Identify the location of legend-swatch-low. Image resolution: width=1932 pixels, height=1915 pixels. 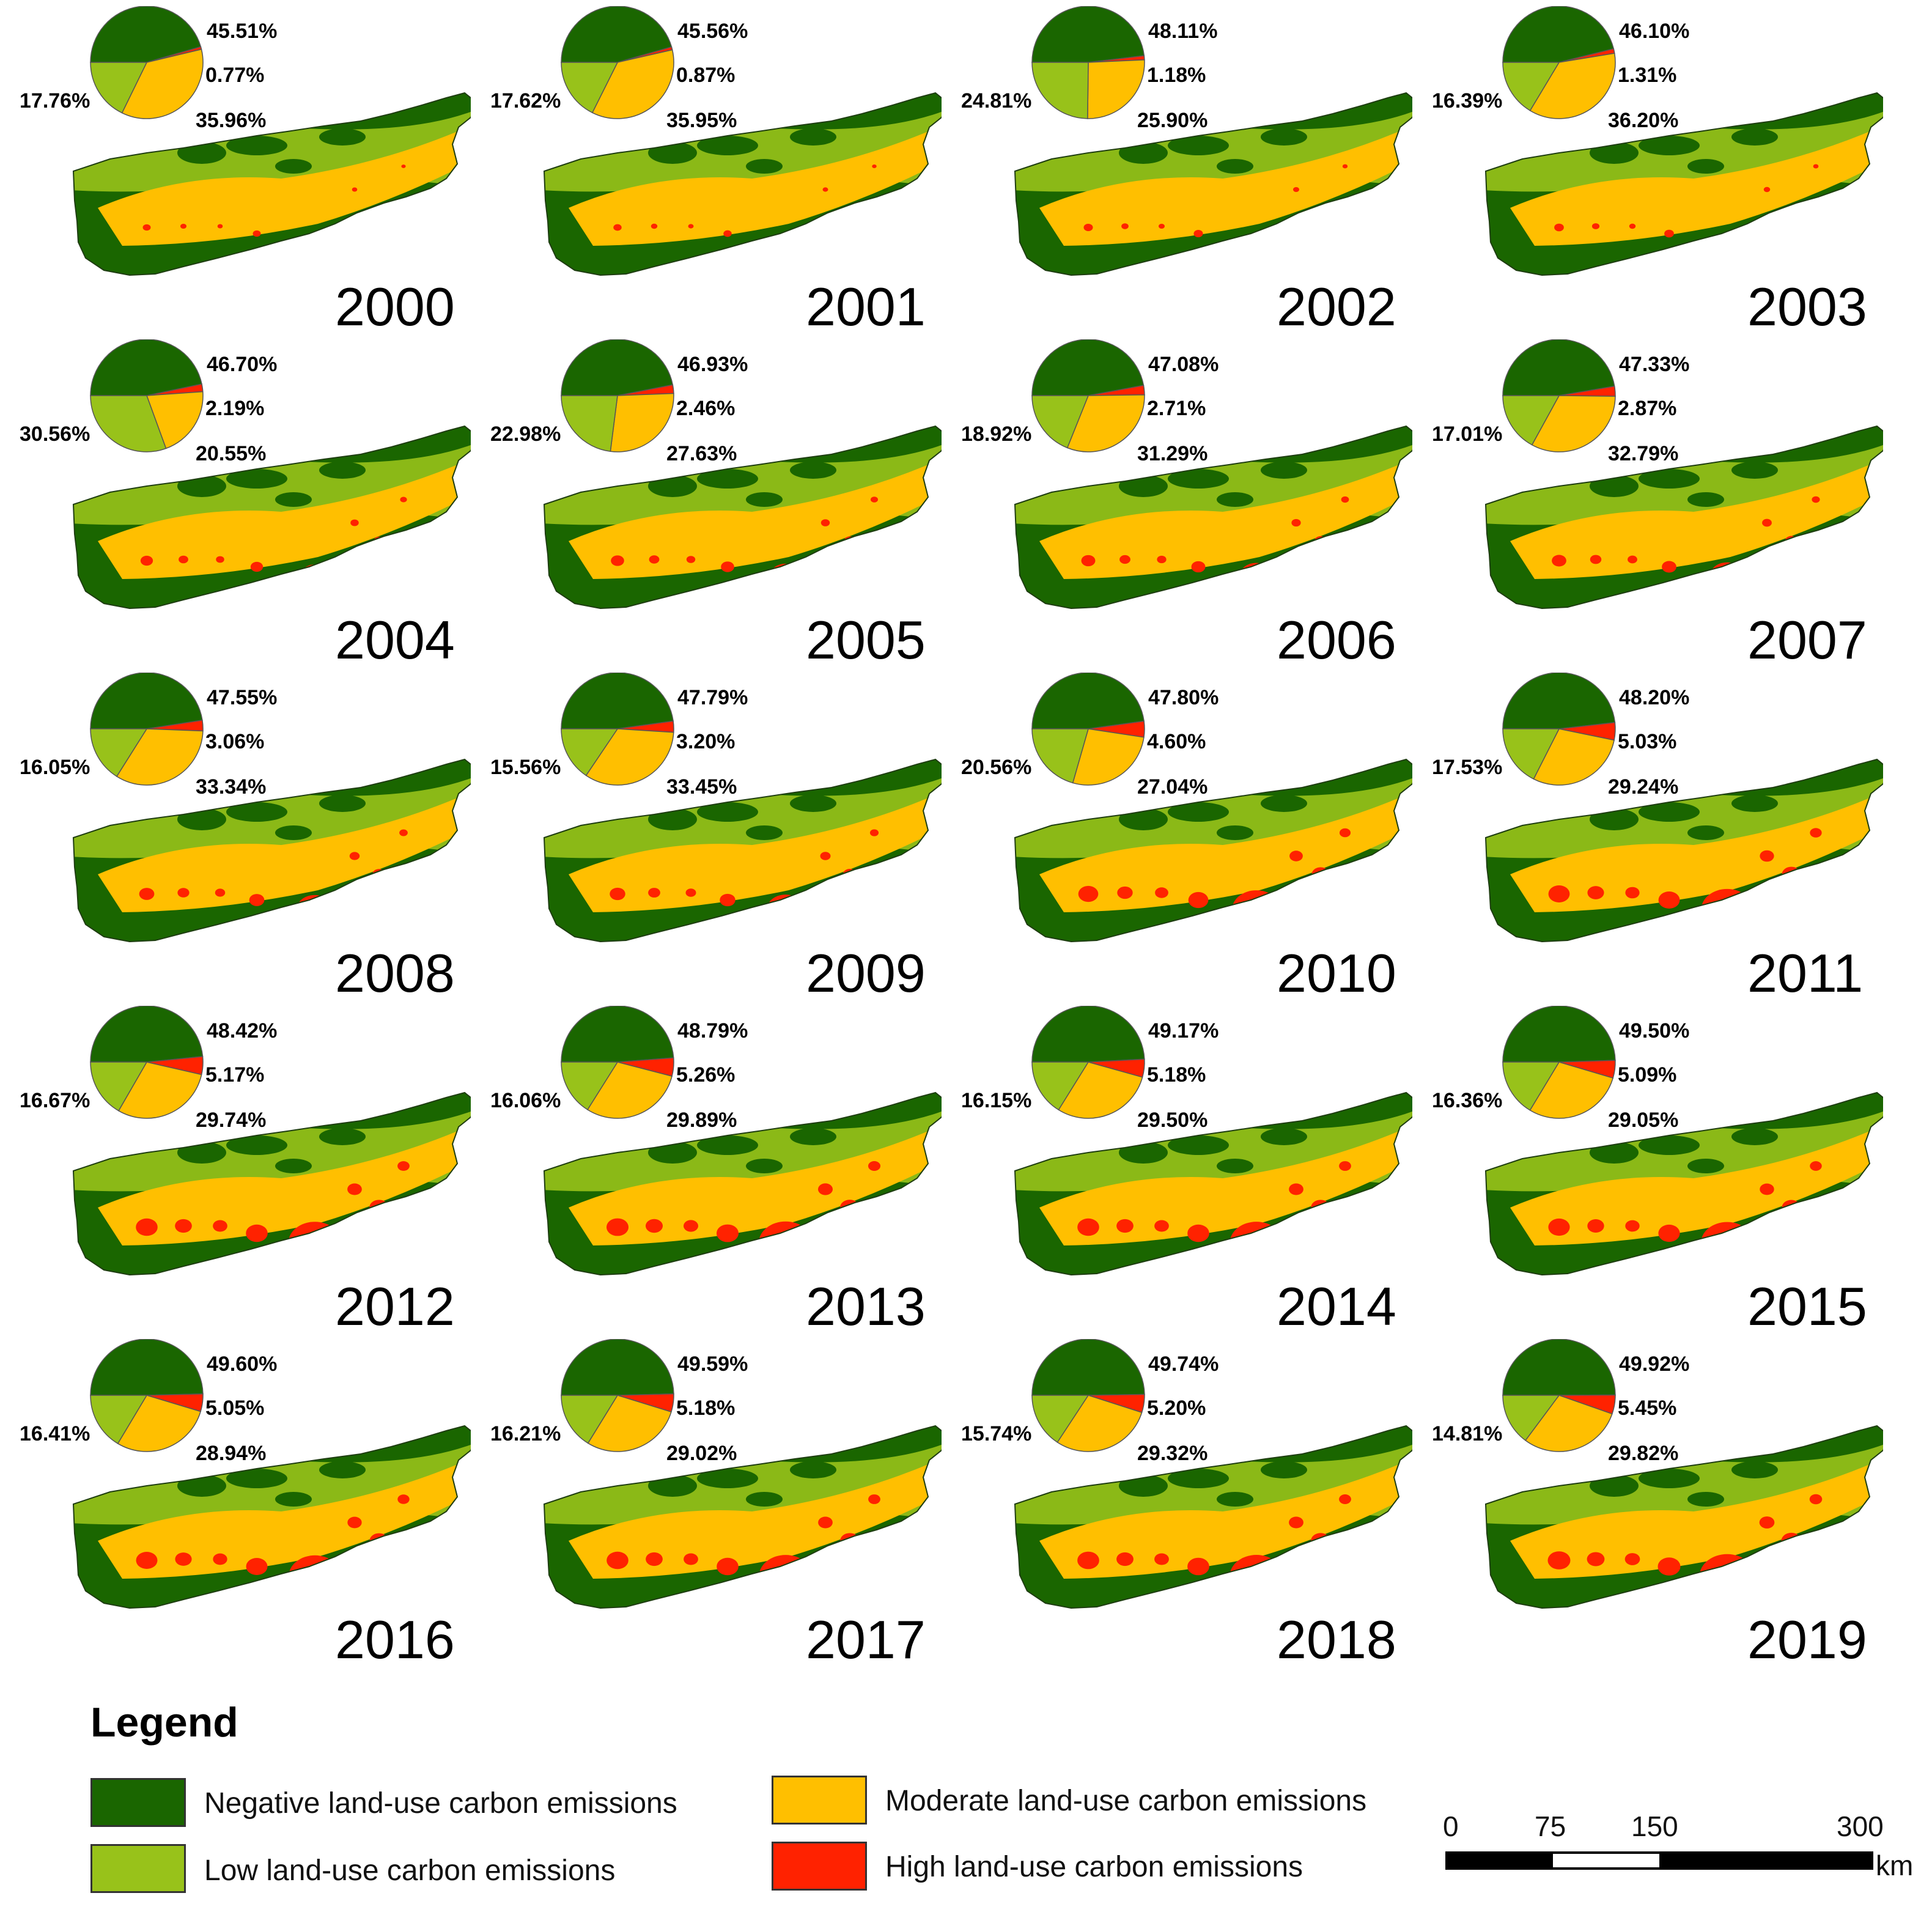
(138, 1868).